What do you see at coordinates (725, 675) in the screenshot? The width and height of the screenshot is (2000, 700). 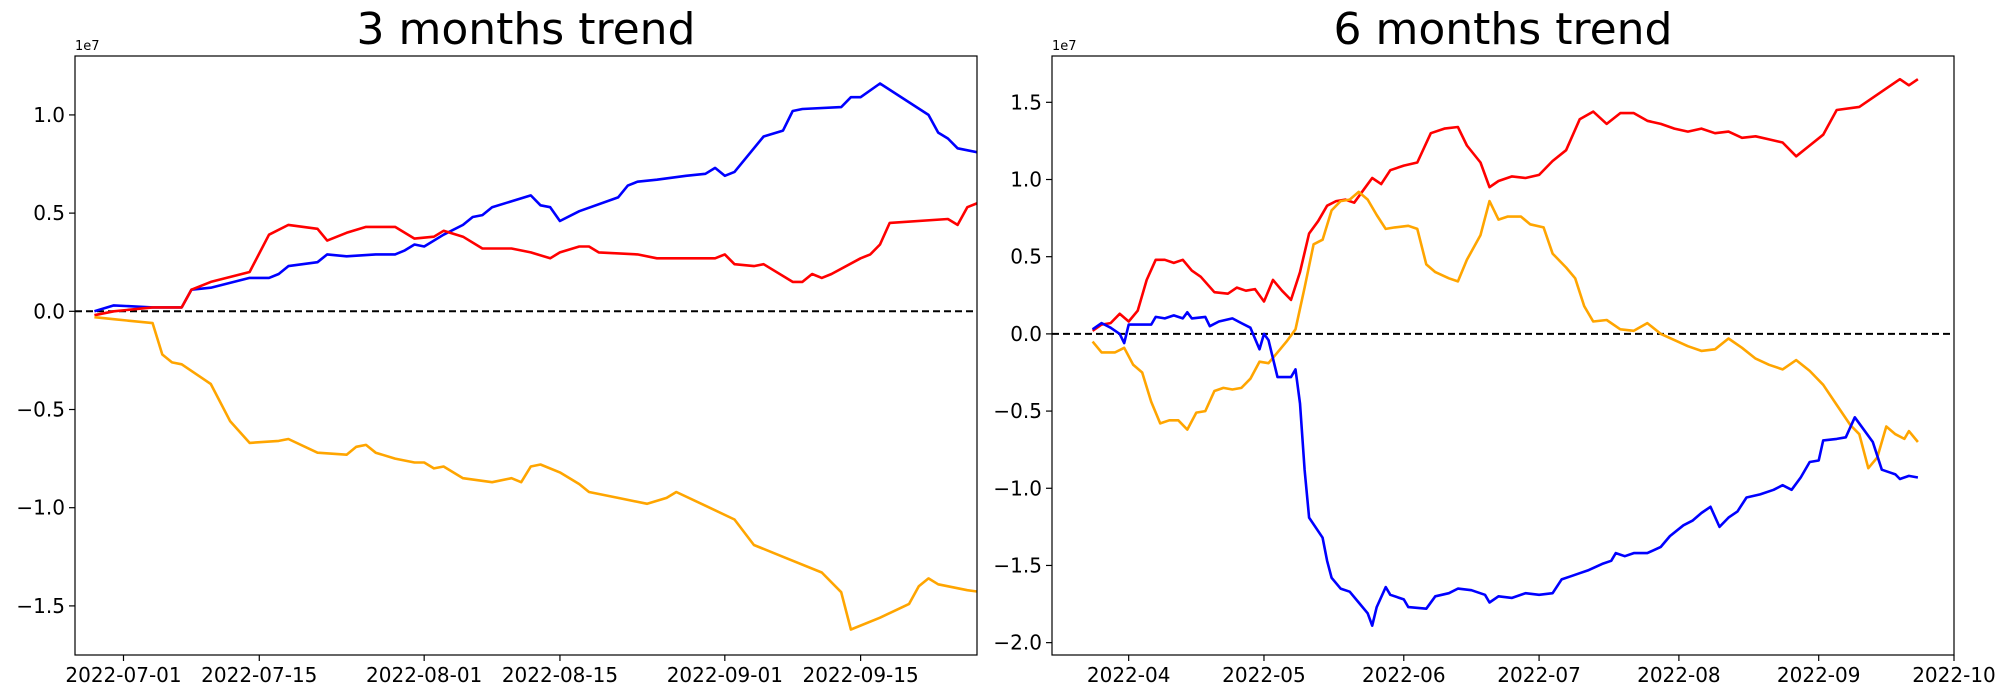 I see `x-tick-label: 2022-09-01` at bounding box center [725, 675].